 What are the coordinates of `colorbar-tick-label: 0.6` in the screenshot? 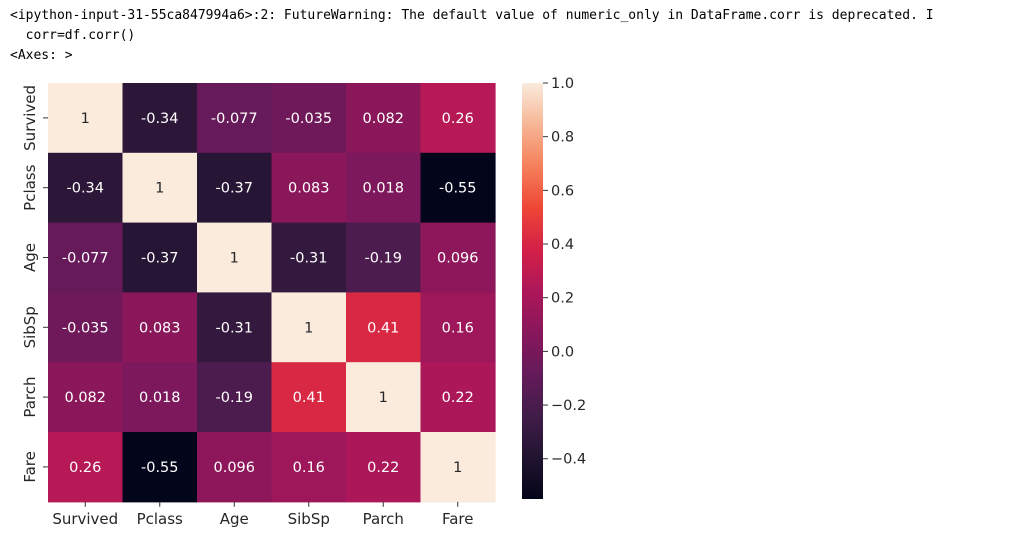 It's located at (562, 191).